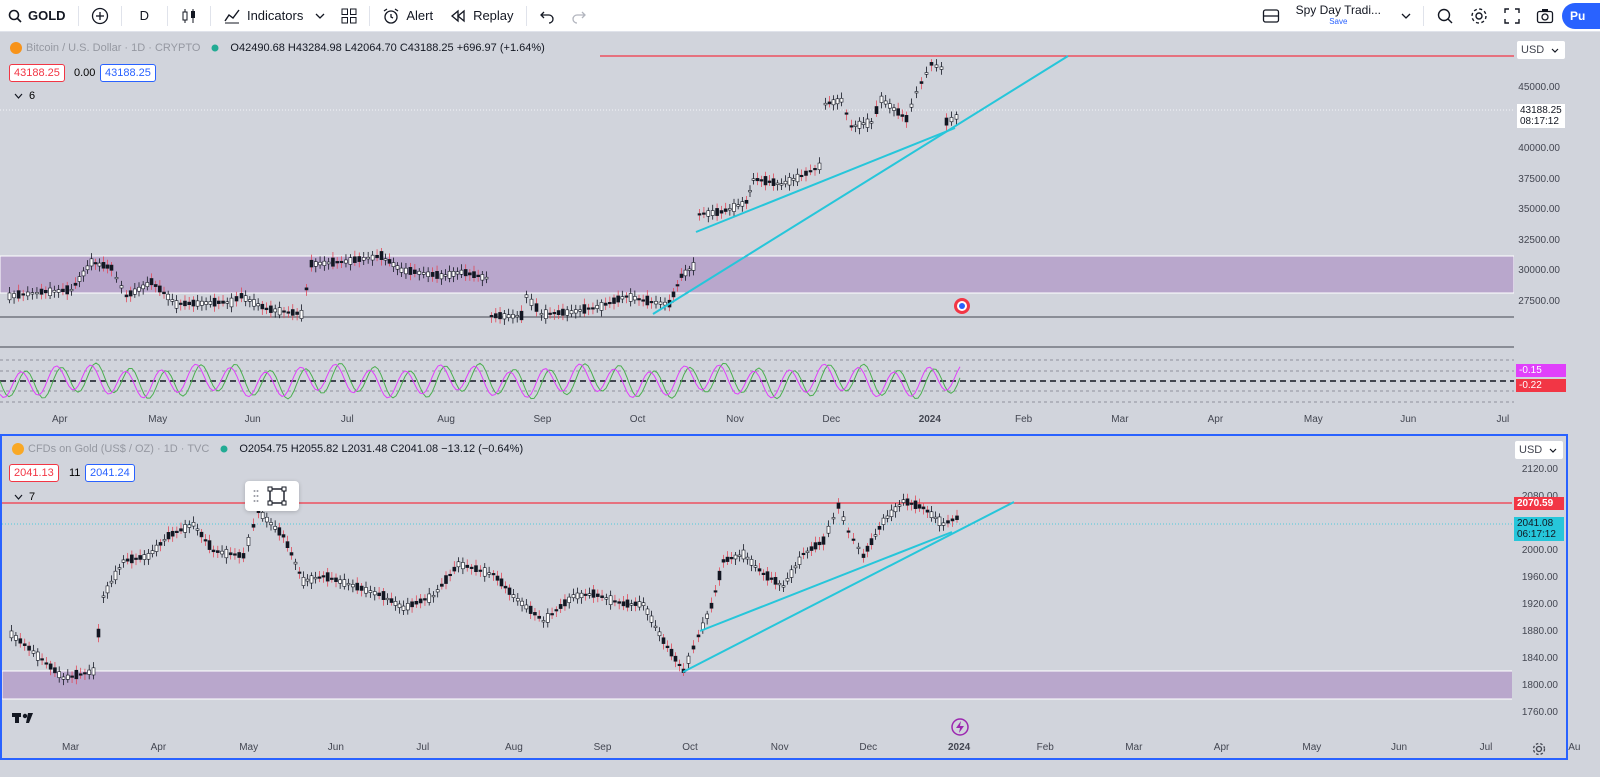 This screenshot has width=1600, height=777. What do you see at coordinates (256, 496) in the screenshot?
I see `drag-handle-icon` at bounding box center [256, 496].